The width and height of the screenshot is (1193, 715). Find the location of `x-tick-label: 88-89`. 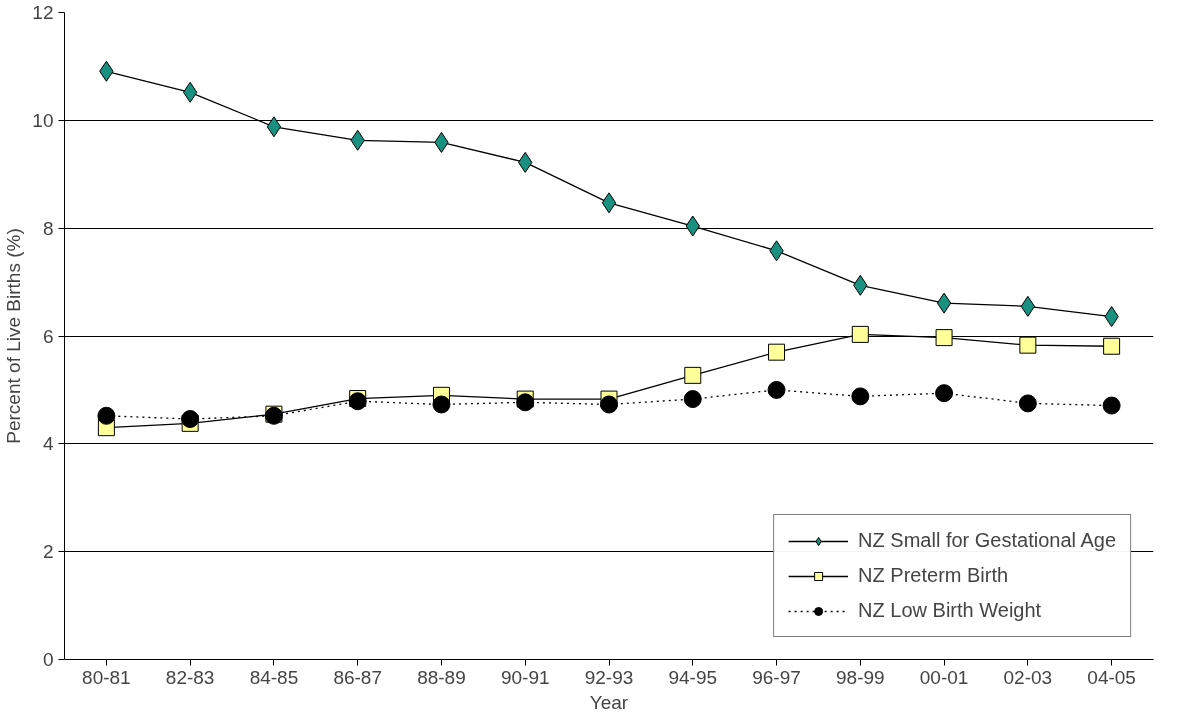

x-tick-label: 88-89 is located at coordinates (441, 677).